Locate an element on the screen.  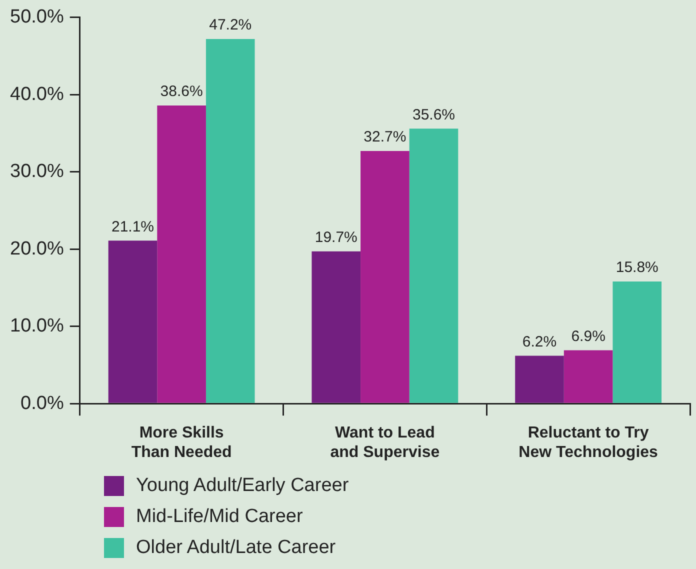
legend-label: Young Adult/Early Career is located at coordinates (242, 485).